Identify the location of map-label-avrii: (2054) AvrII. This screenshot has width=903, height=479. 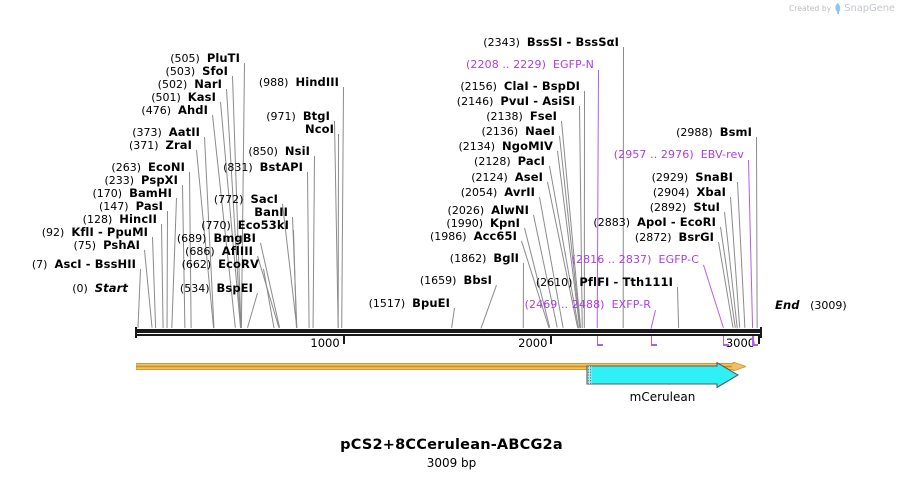
(267, 192).